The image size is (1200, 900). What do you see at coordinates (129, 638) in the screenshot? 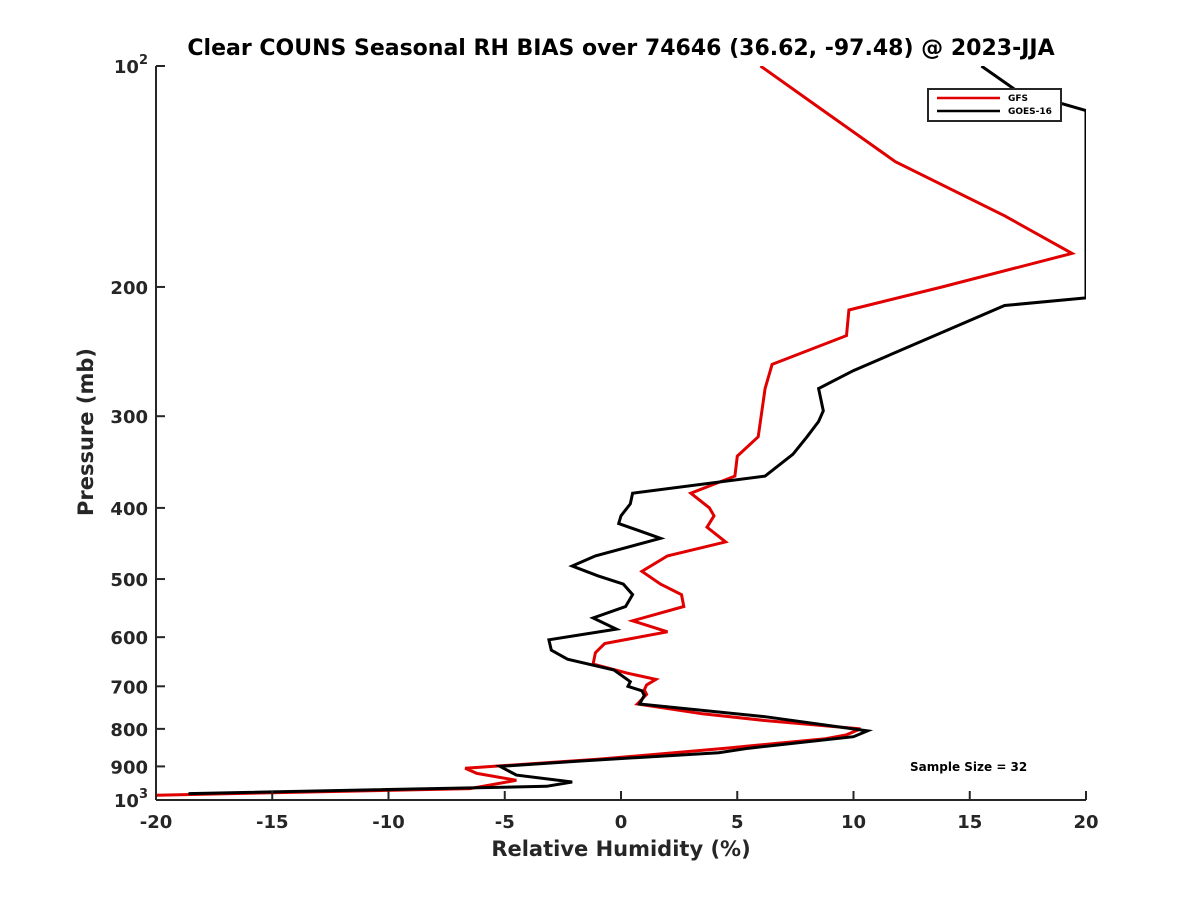
I see `y-tick-label: 600` at bounding box center [129, 638].